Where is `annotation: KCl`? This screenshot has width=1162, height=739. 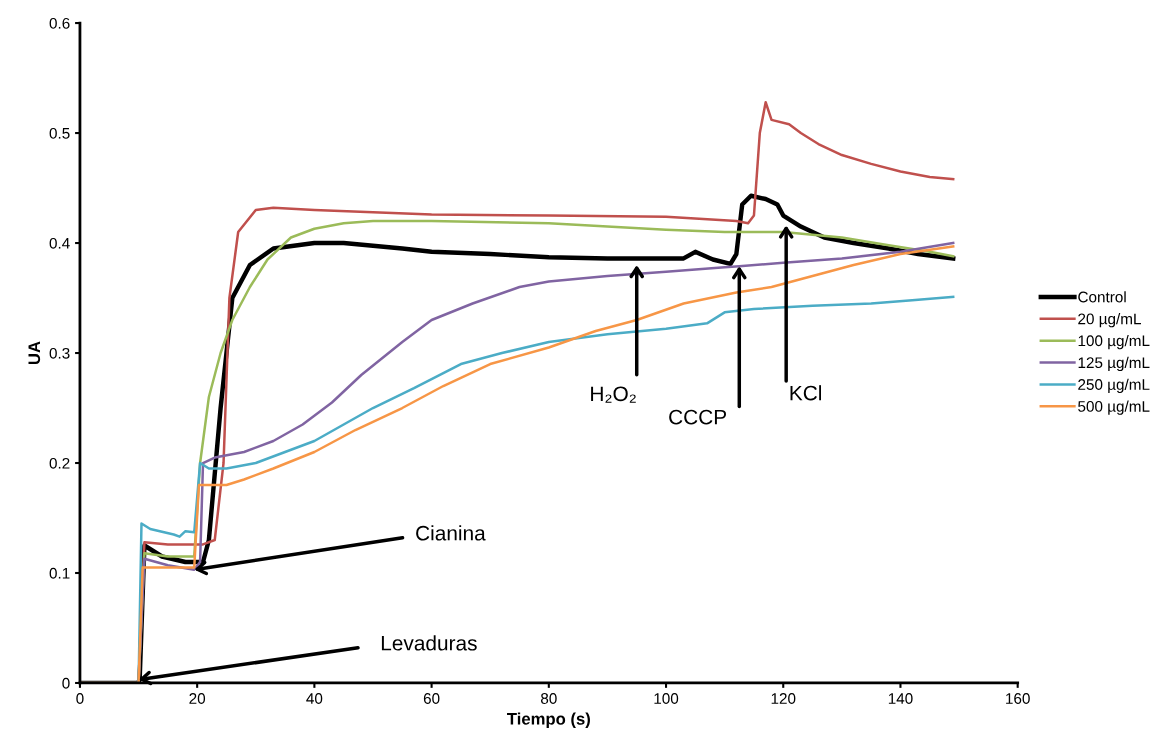 annotation: KCl is located at coordinates (806, 393).